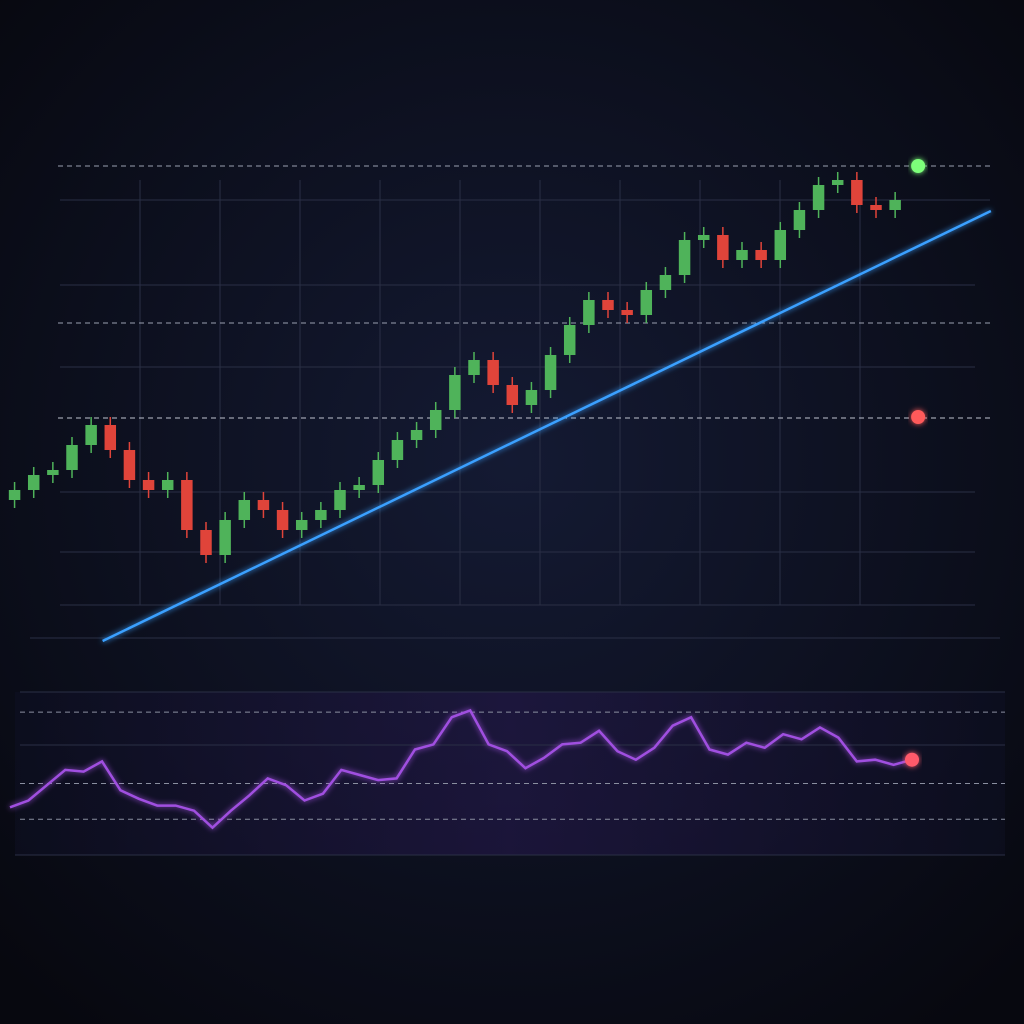 The height and width of the screenshot is (1024, 1024). I want to click on indicator-line, so click(461, 769).